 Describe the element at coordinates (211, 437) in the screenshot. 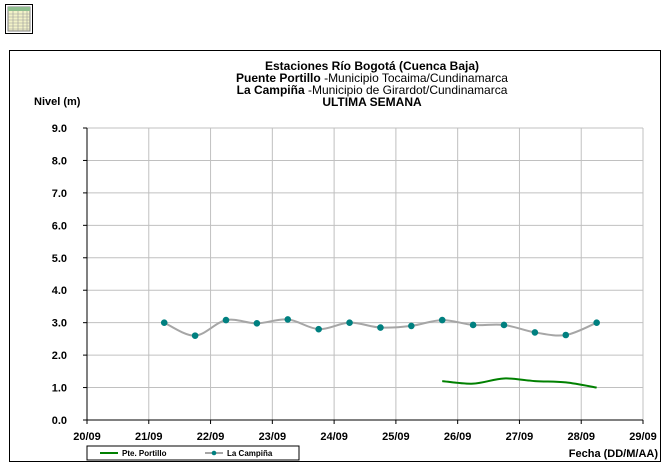

I see `x-tick-label: 22/09` at that location.